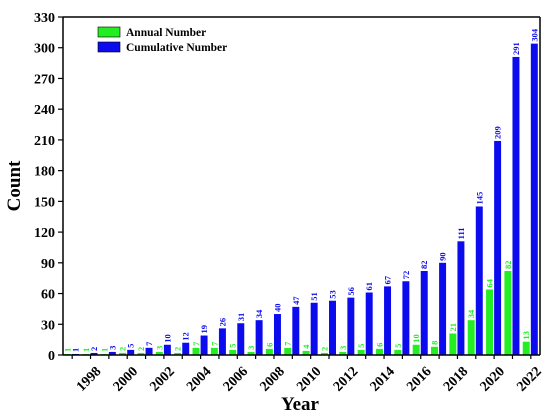 The height and width of the screenshot is (418, 550). Describe the element at coordinates (361, 346) in the screenshot. I see `annual-label-2013: 5` at that location.